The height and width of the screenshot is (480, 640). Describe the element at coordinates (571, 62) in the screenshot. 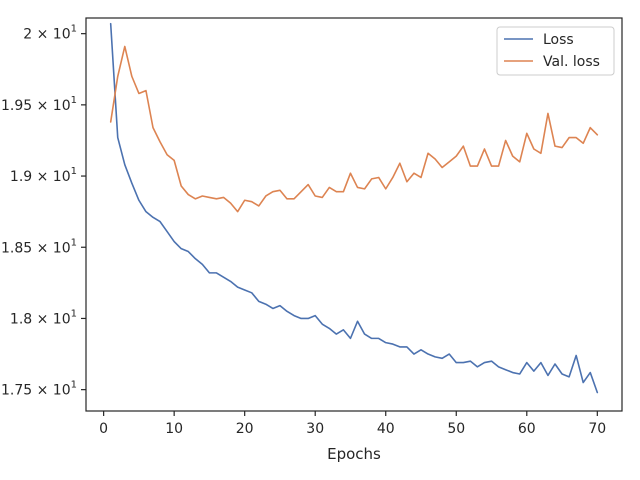

I see `legend-label-1: Val. loss` at that location.